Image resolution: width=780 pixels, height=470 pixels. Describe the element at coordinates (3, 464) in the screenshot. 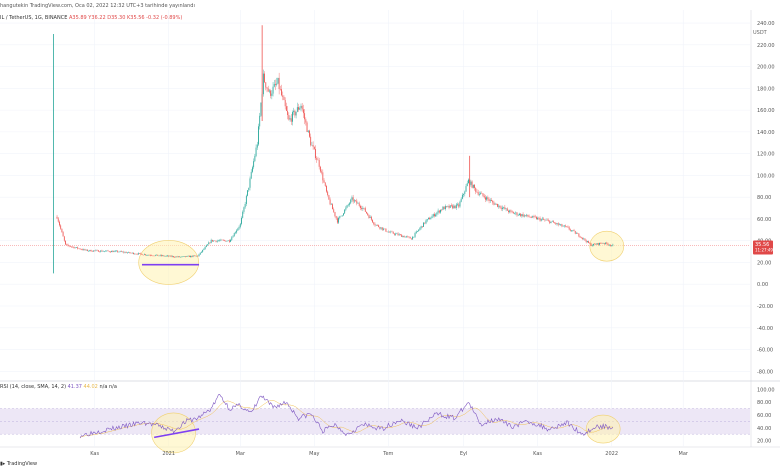

I see `tradingview-logo-icon: ▮▸` at that location.